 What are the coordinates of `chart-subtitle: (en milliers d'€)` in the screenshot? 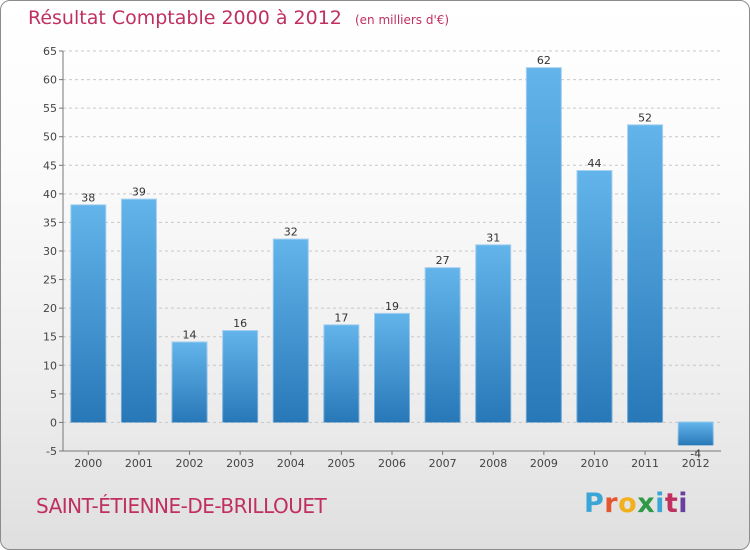 It's located at (402, 20).